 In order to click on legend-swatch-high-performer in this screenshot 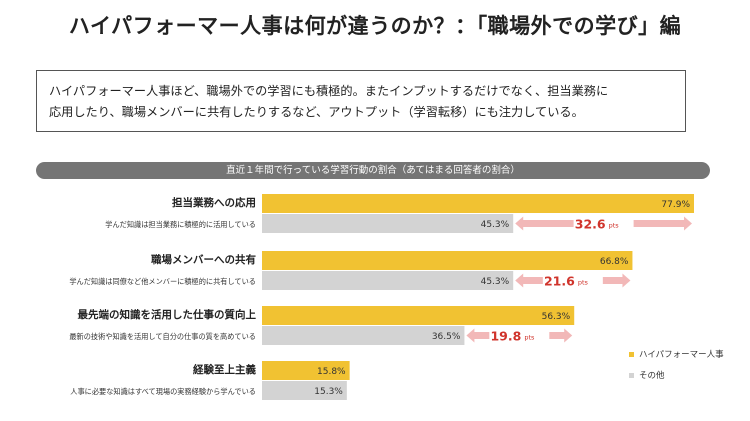, I will do `click(631, 354)`.